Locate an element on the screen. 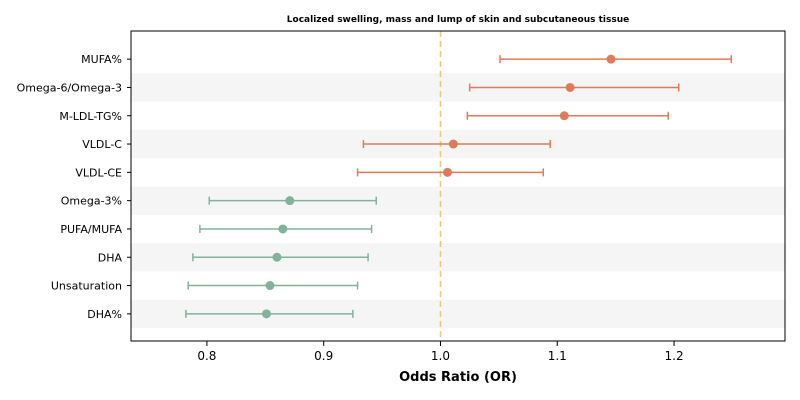 This screenshot has width=800, height=400. row-label: Omega-3% is located at coordinates (91, 201).